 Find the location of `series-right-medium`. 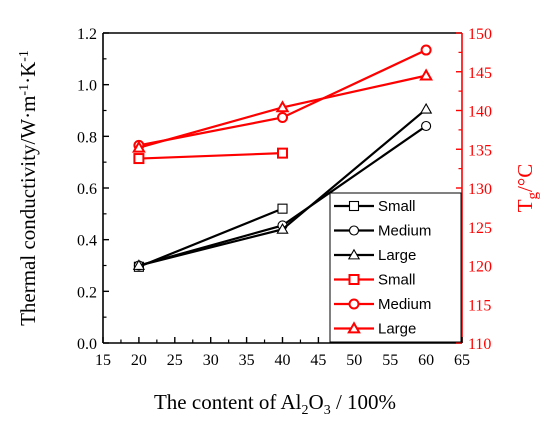

series-right-medium is located at coordinates (282, 97).